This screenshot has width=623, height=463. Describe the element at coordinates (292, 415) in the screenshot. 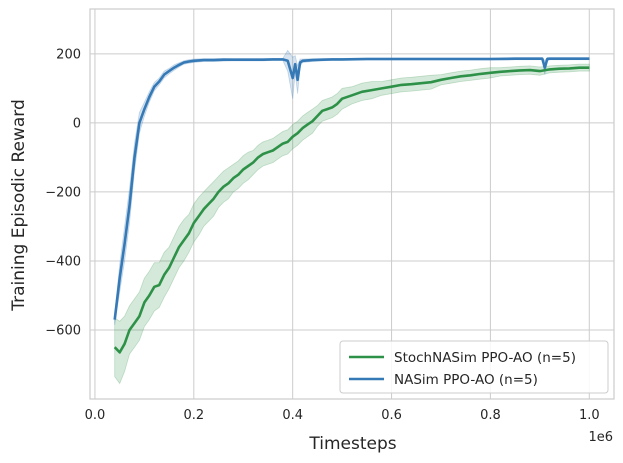

I see `x-tick-label: 0.4` at that location.